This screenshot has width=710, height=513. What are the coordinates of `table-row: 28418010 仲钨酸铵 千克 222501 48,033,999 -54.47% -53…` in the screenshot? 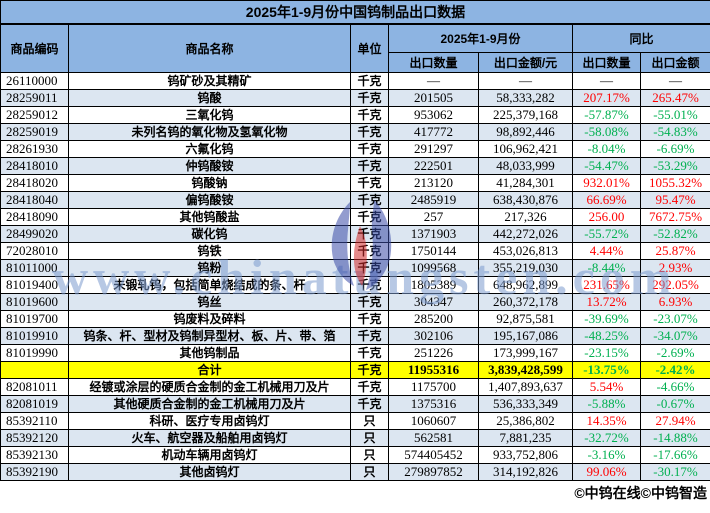 It's located at (355, 166).